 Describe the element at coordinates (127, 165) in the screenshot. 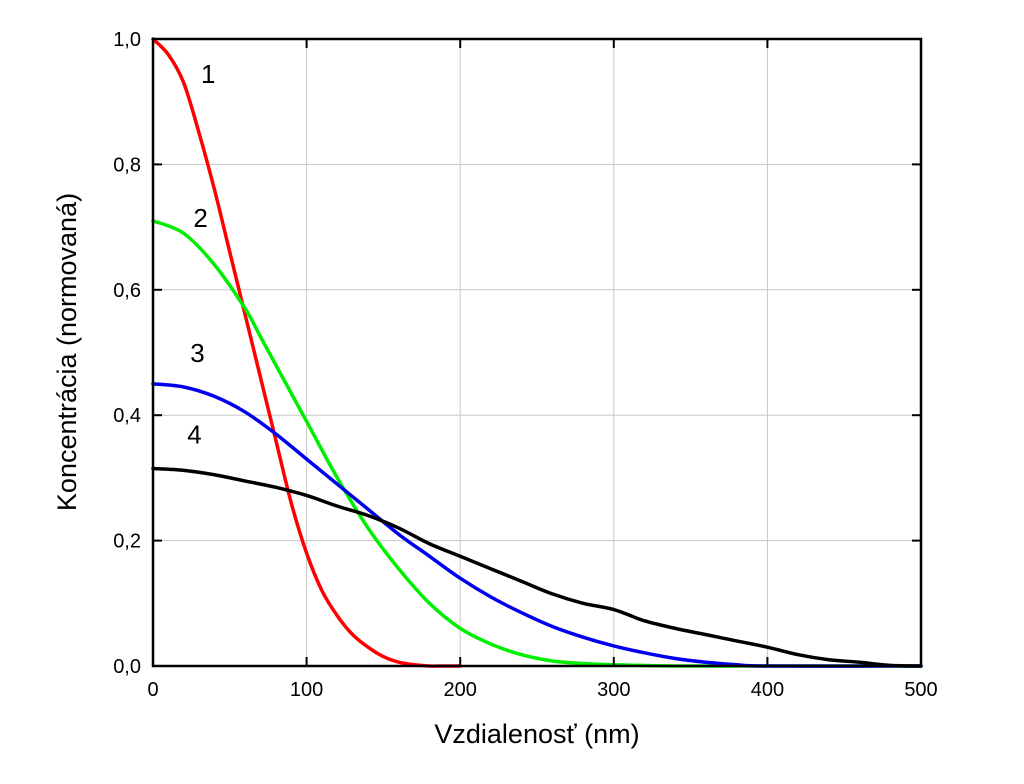

I see `y-tick-label: 0,8` at that location.